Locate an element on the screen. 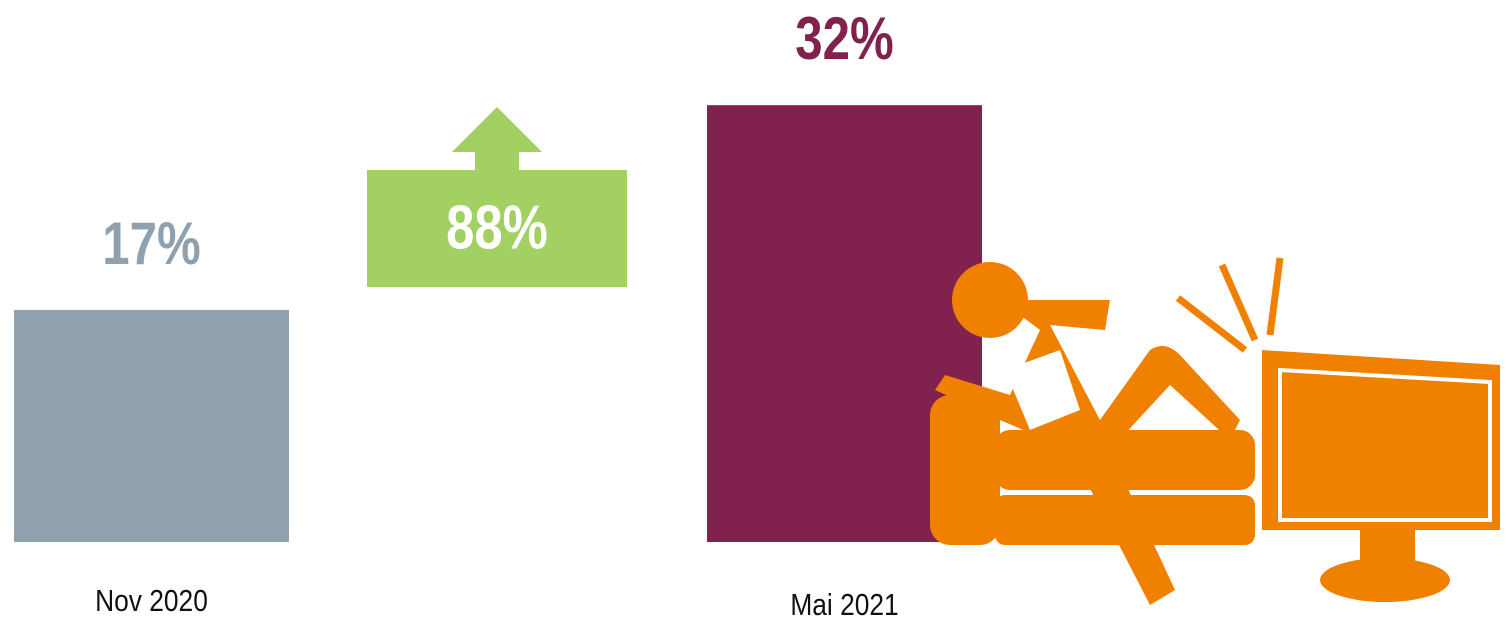 This screenshot has height=623, width=1506. value-label: 32% is located at coordinates (844, 38).